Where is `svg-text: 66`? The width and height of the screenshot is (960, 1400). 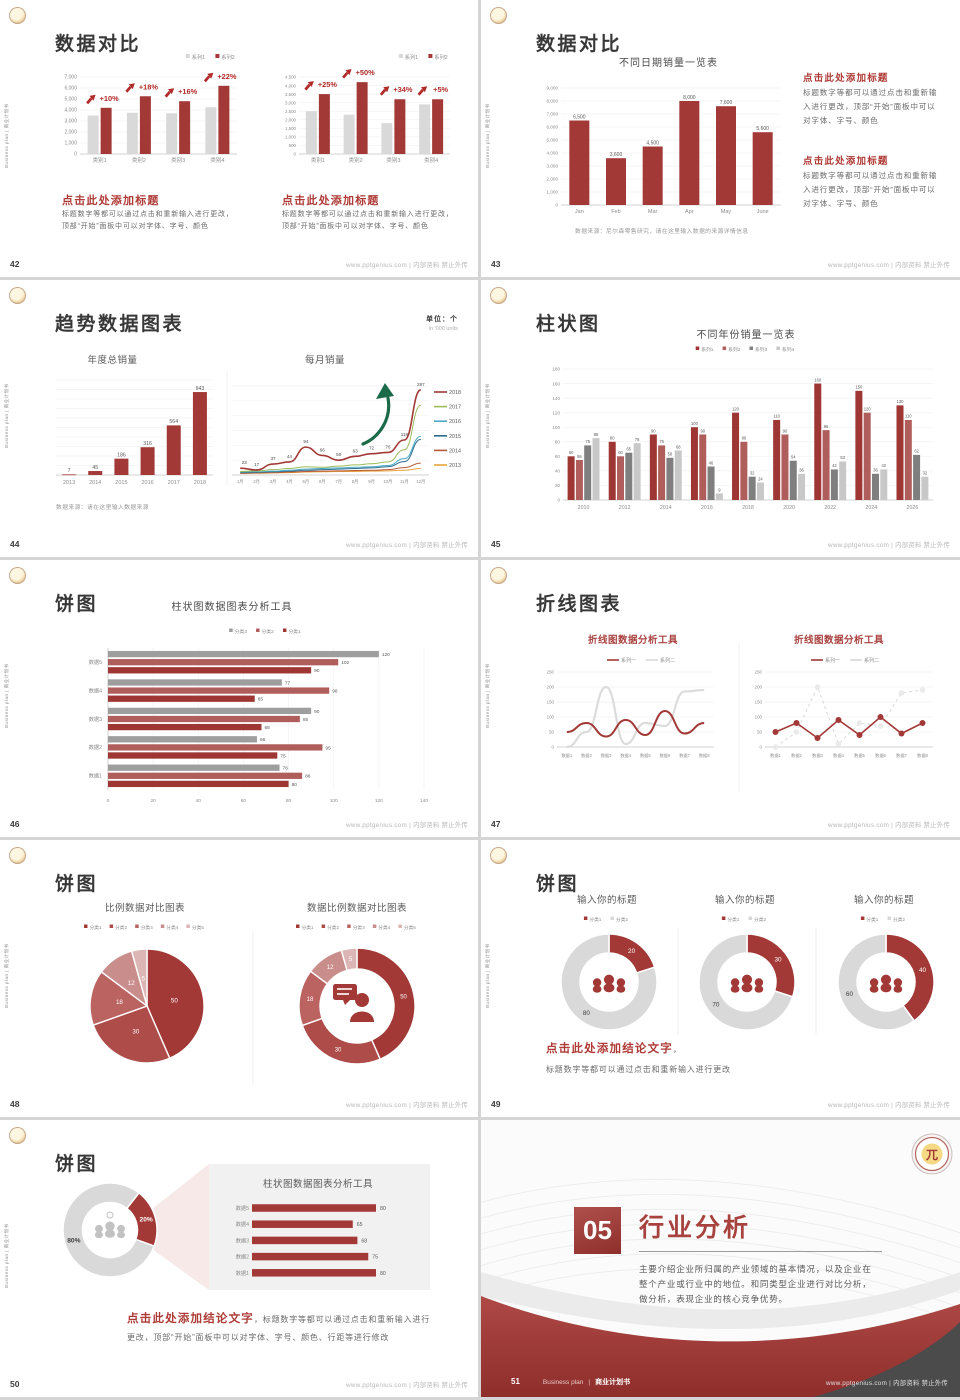
svg-text: 66 is located at coordinates (323, 449).